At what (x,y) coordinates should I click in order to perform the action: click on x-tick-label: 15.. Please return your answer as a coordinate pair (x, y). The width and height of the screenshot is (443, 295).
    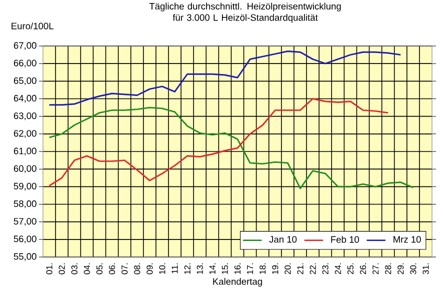
    Looking at the image, I should click on (225, 268).